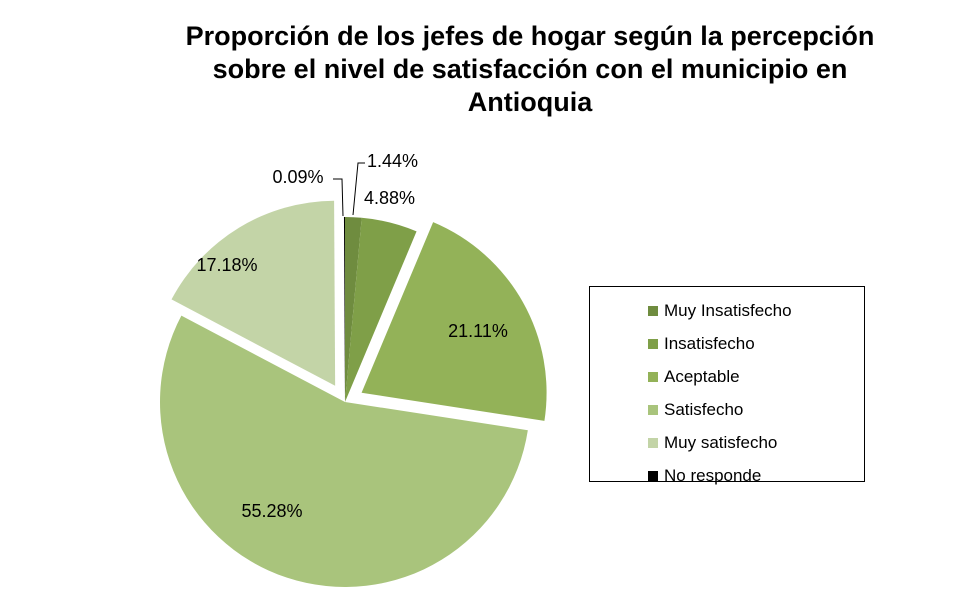 Image resolution: width=974 pixels, height=597 pixels. I want to click on legend-item-aceptable: Aceptable, so click(727, 376).